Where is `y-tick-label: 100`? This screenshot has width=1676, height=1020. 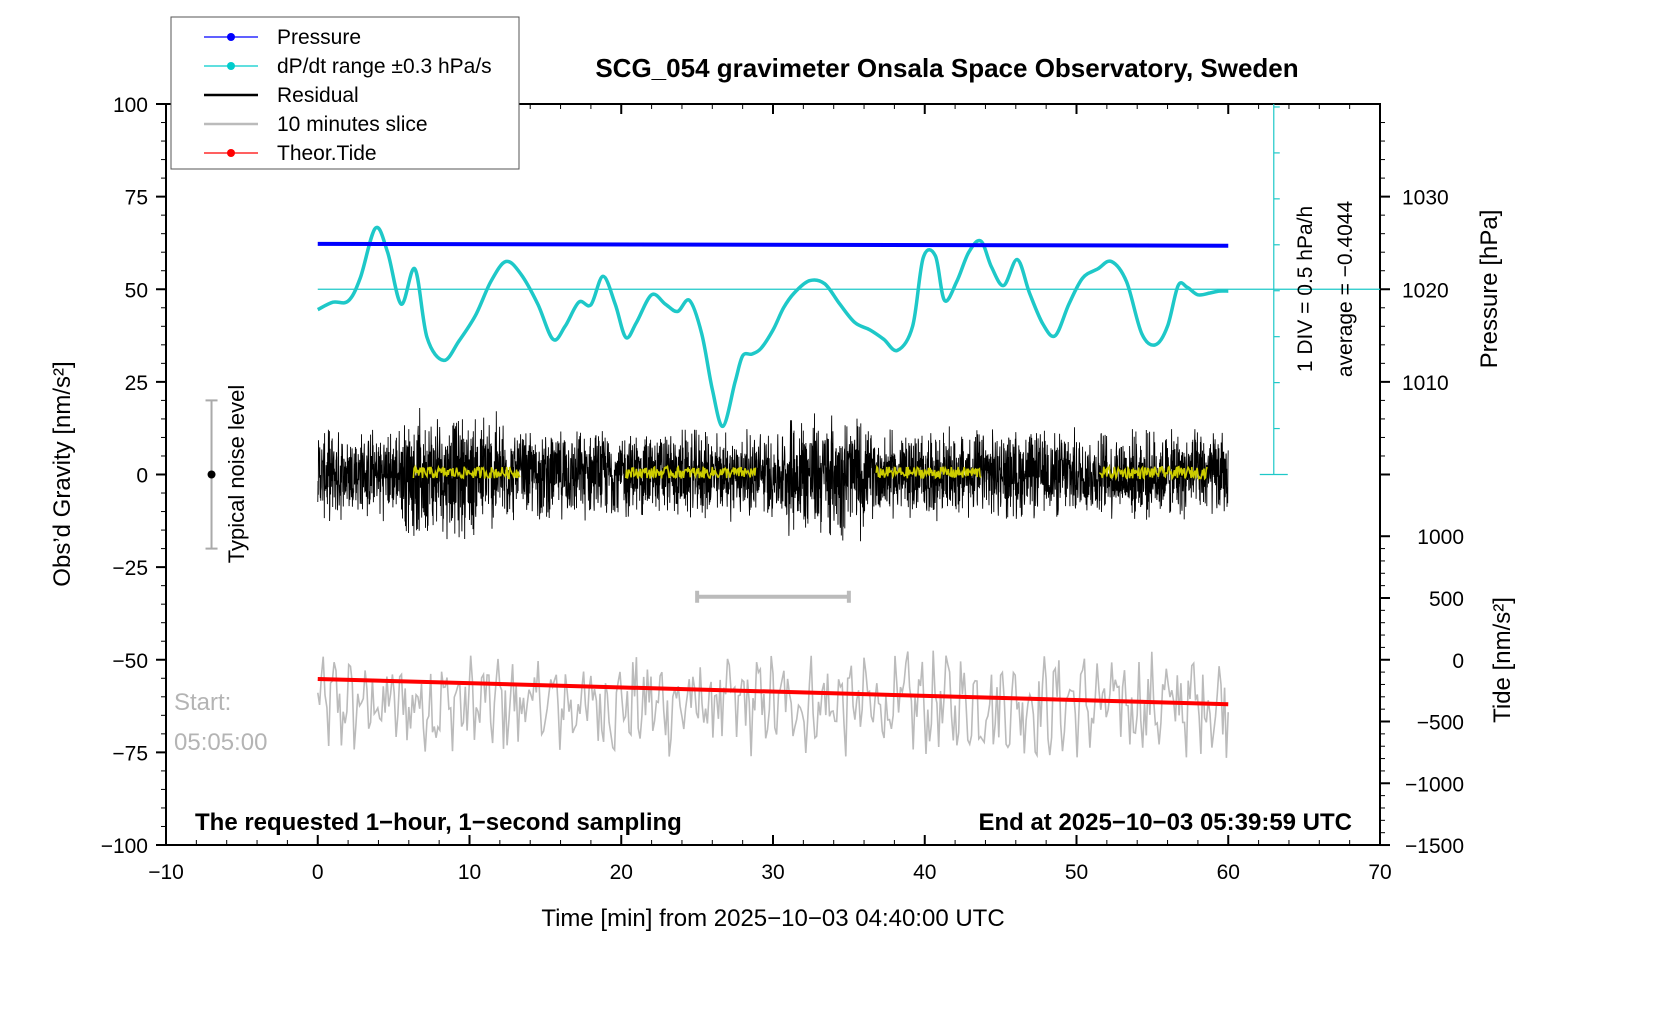
y-tick-label: 100 is located at coordinates (130, 105).